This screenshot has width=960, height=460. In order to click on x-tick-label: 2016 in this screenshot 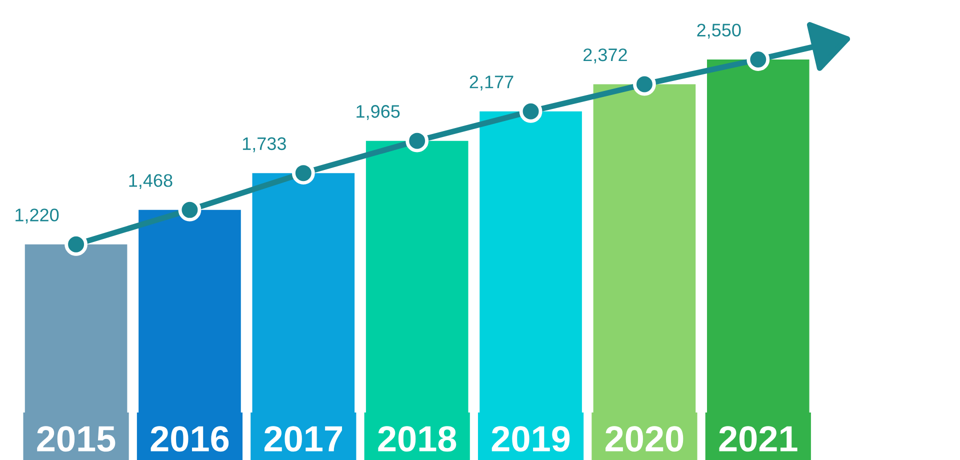, I will do `click(189, 439)`.